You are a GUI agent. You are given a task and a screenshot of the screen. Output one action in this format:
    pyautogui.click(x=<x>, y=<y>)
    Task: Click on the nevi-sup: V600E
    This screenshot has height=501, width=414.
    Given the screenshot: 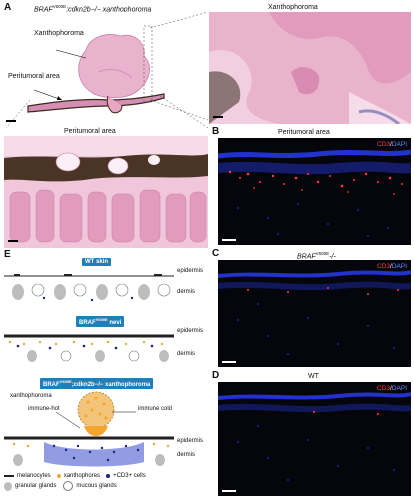 What is the action you would take?
    pyautogui.click(x=101, y=319)
    